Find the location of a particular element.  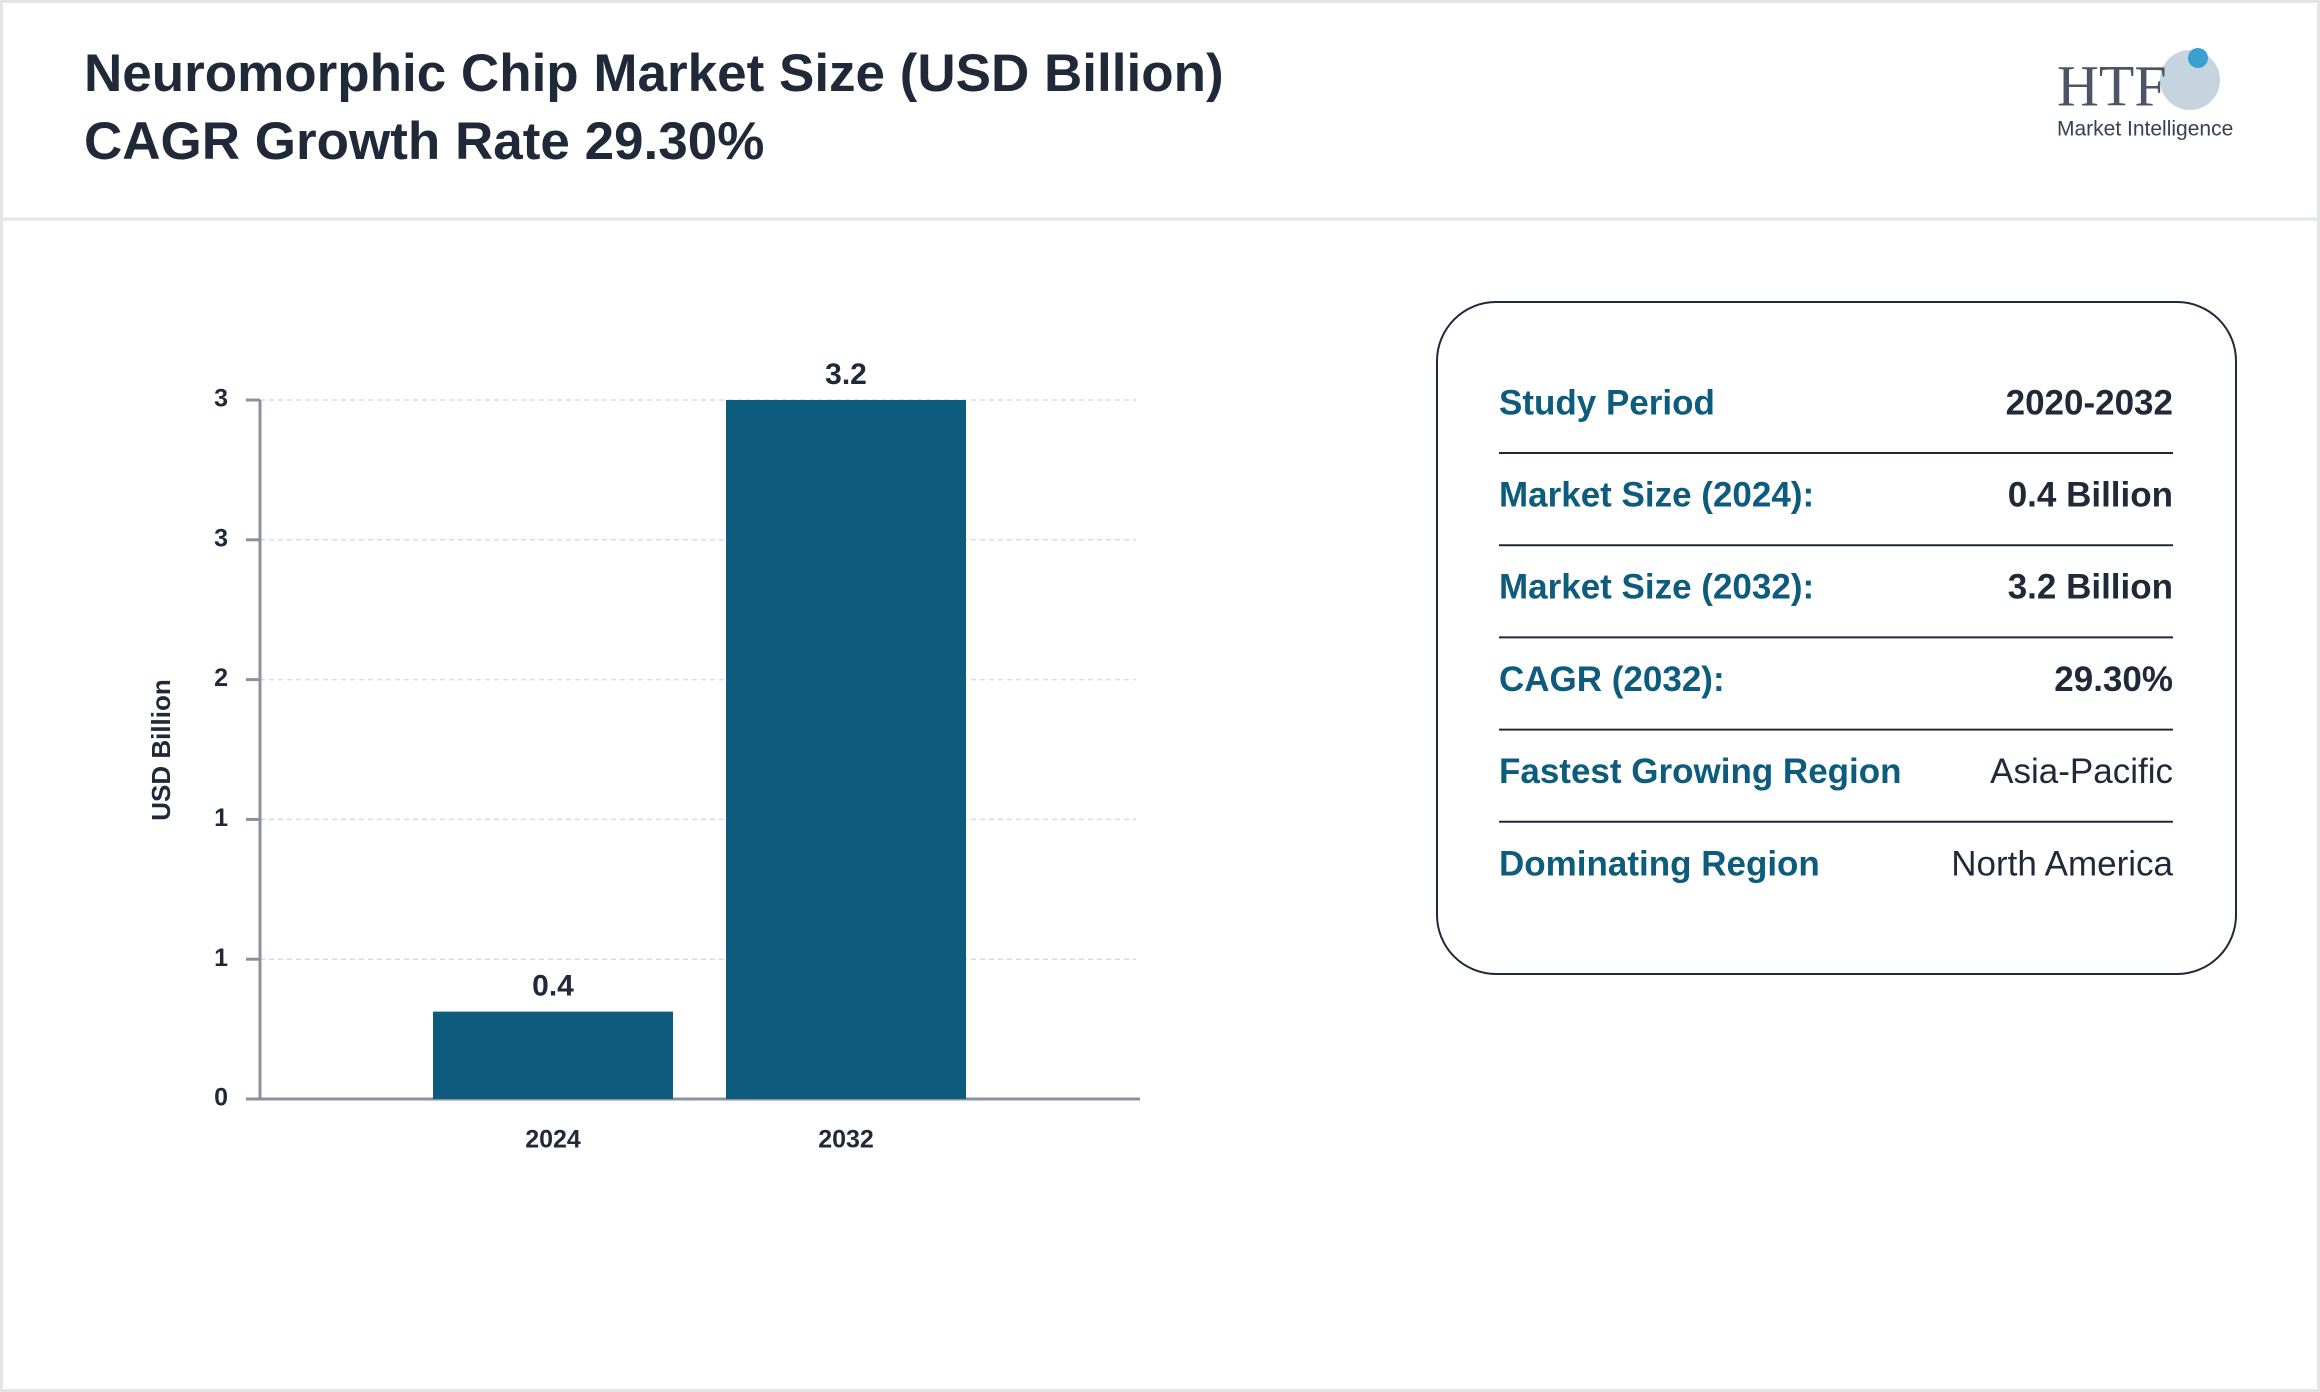

info-value: 0.4 Billion is located at coordinates (2090, 494).